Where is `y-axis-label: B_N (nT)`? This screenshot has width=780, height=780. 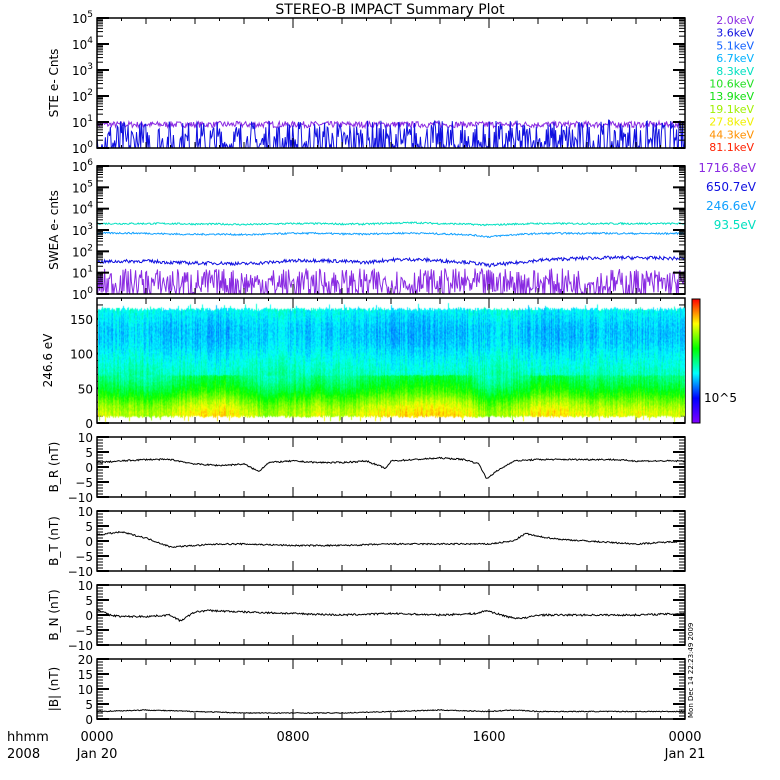
y-axis-label: B_N (nT) is located at coordinates (54, 614).